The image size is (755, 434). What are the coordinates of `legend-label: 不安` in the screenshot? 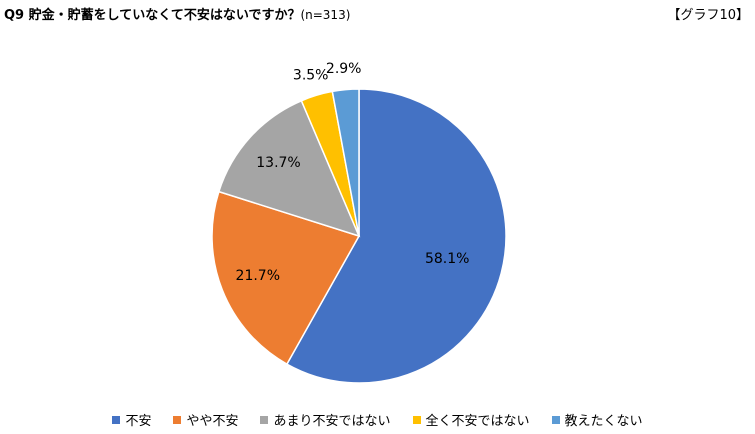 It's located at (138, 421).